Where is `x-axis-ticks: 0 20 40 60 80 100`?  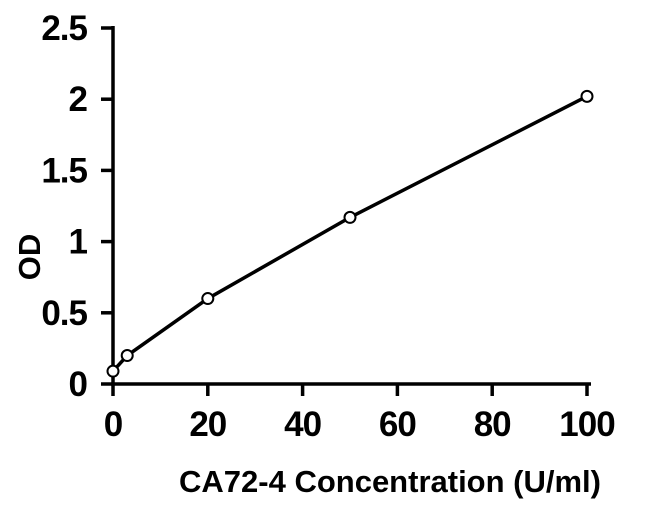 x-axis-ticks: 0 20 40 60 80 100 is located at coordinates (360, 414).